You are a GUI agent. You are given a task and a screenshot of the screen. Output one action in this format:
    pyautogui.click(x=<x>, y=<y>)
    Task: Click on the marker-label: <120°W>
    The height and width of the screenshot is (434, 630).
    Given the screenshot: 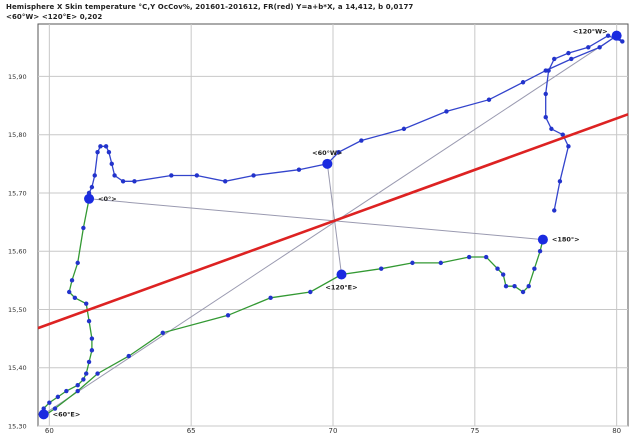 What is the action you would take?
    pyautogui.click(x=590, y=32)
    